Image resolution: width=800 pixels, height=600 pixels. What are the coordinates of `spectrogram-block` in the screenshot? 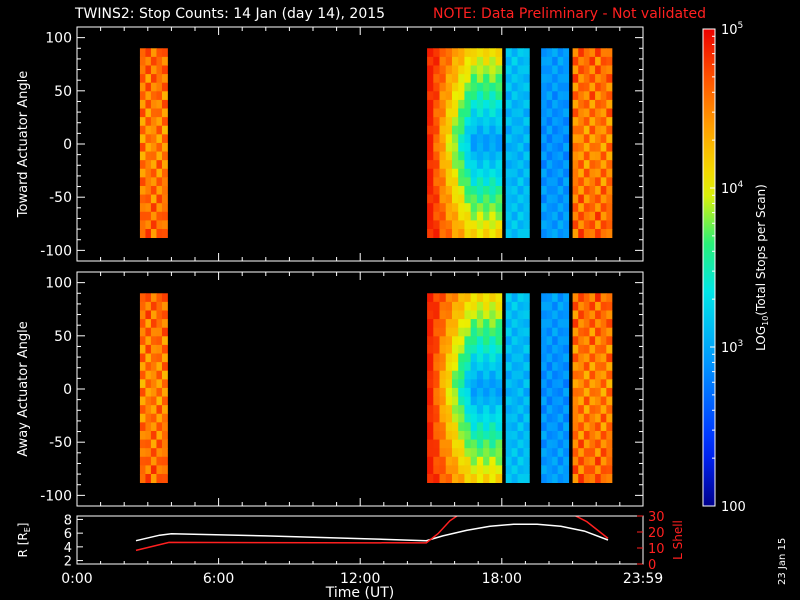 It's located at (555, 388).